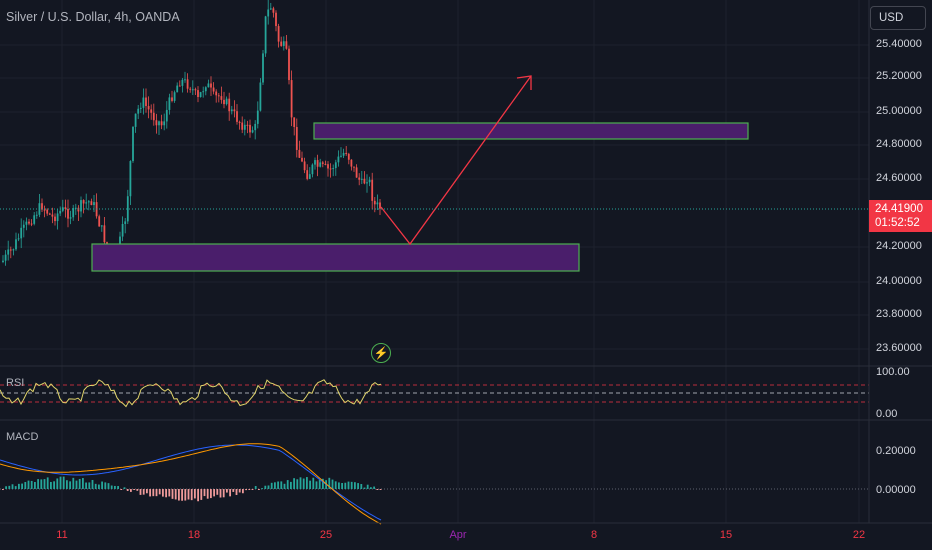 This screenshot has height=550, width=932. I want to click on macd-axis-label: 0.00000, so click(896, 490).